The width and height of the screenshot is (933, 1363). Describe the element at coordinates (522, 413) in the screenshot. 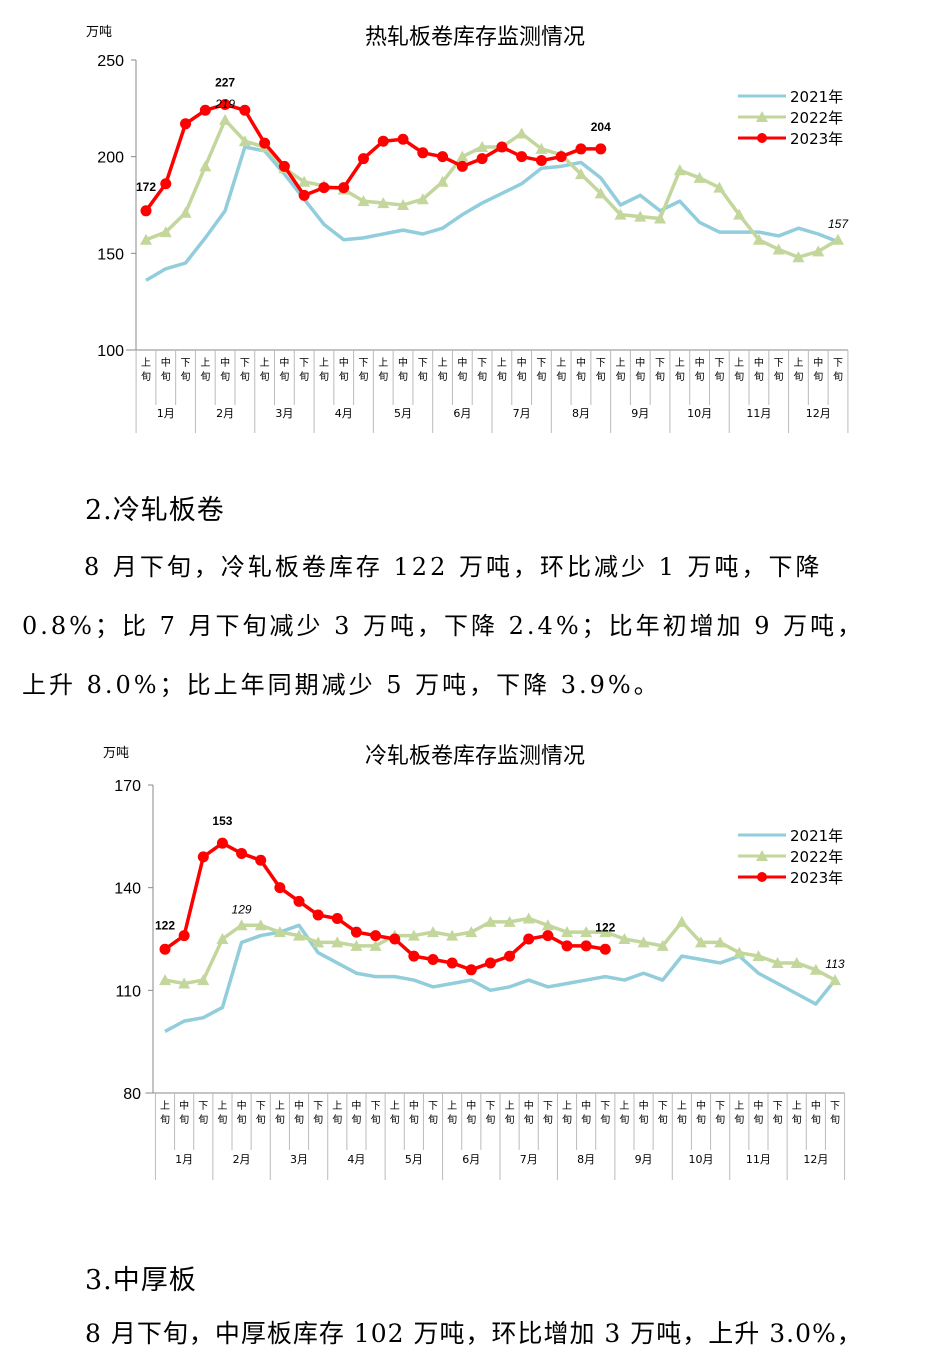

I see `x-month-label: 7月` at that location.